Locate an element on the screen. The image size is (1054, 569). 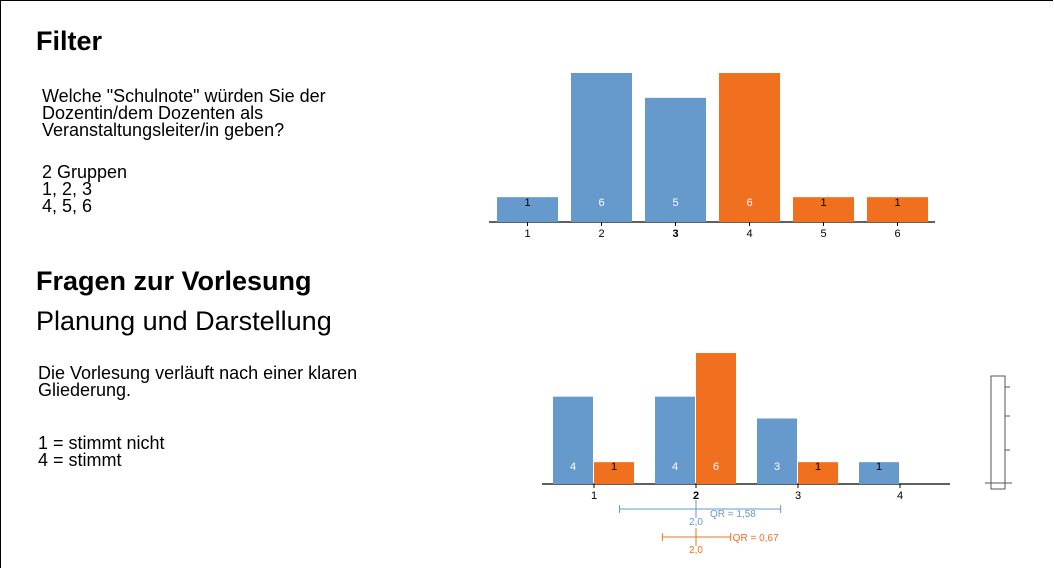
question-line: Welche "Schulnote" würden Sie der is located at coordinates (184, 96).